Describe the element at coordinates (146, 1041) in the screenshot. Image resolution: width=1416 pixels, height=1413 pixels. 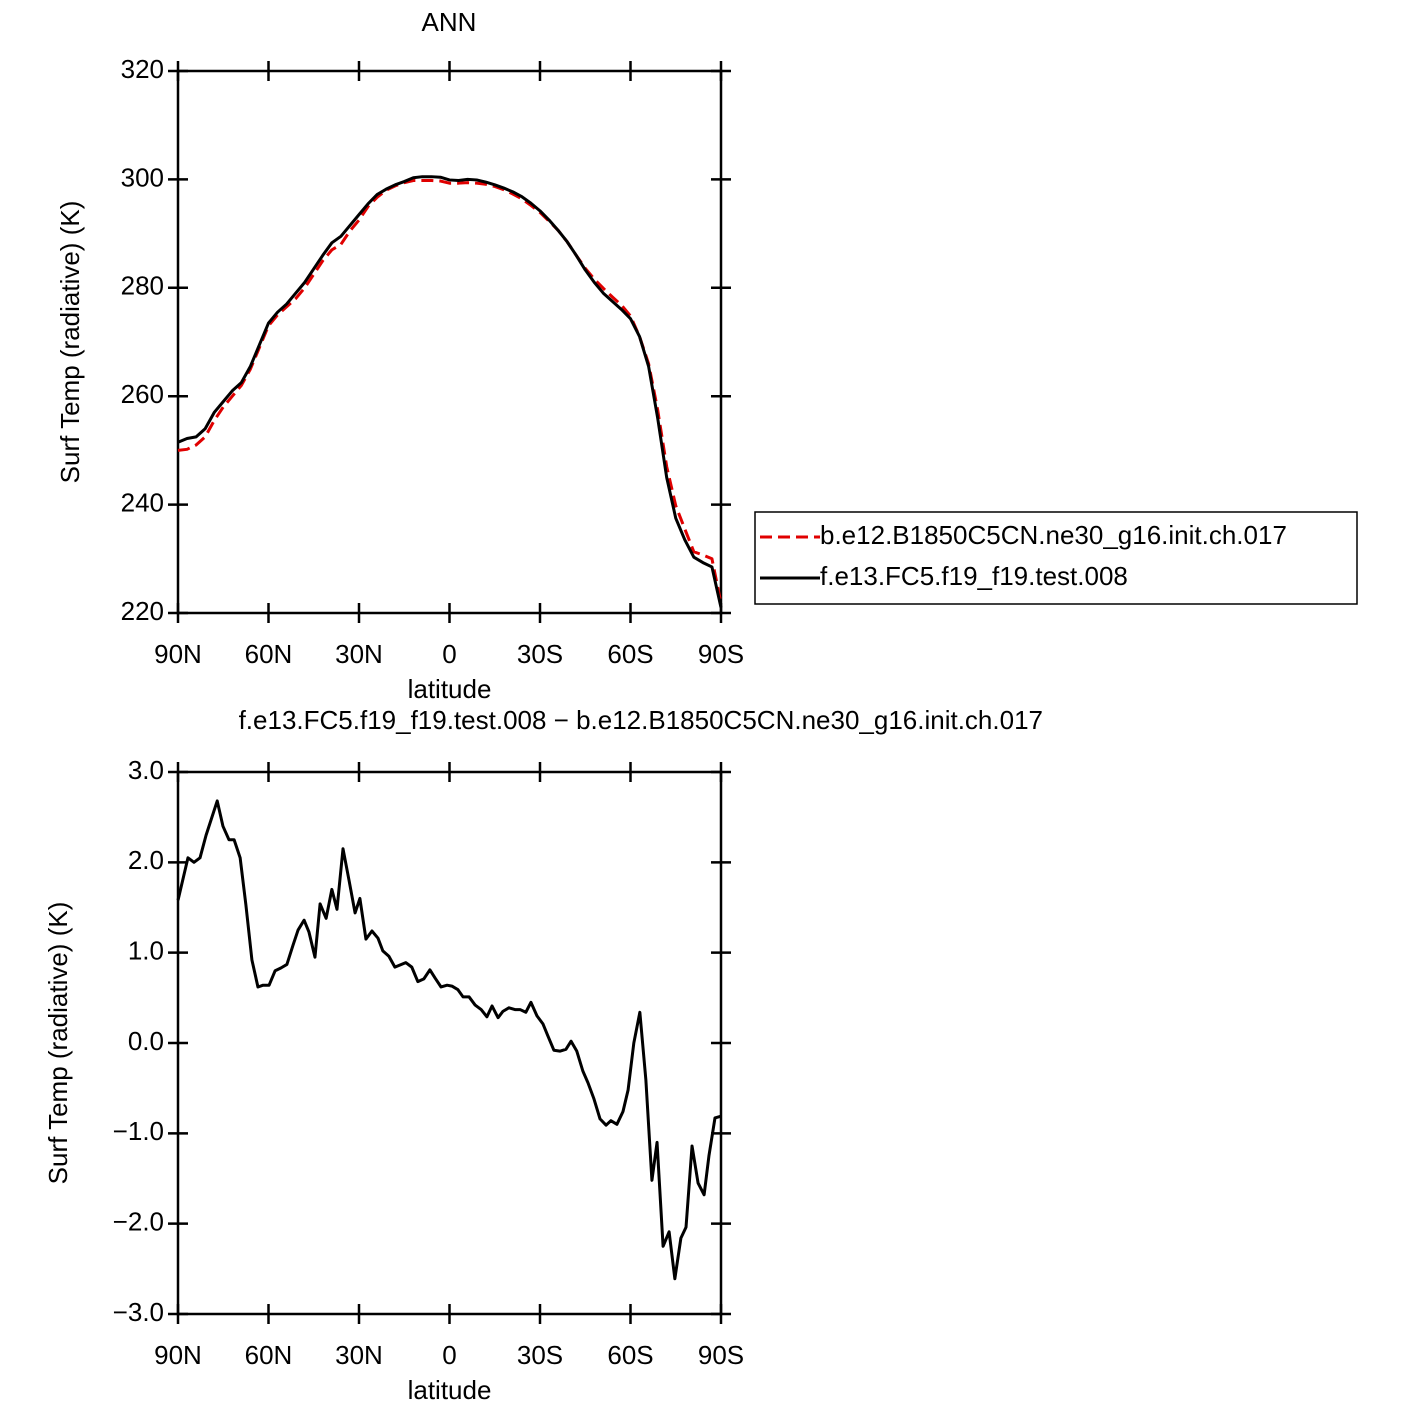
I see `y-tick-label: 0.0` at that location.